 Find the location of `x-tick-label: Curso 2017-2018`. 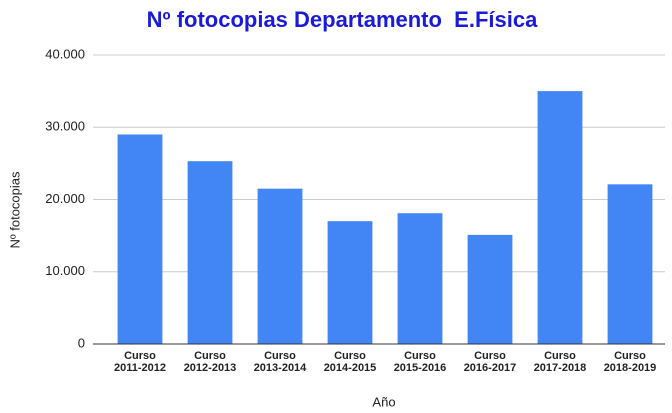

x-tick-label: Curso 2017-2018 is located at coordinates (560, 362).